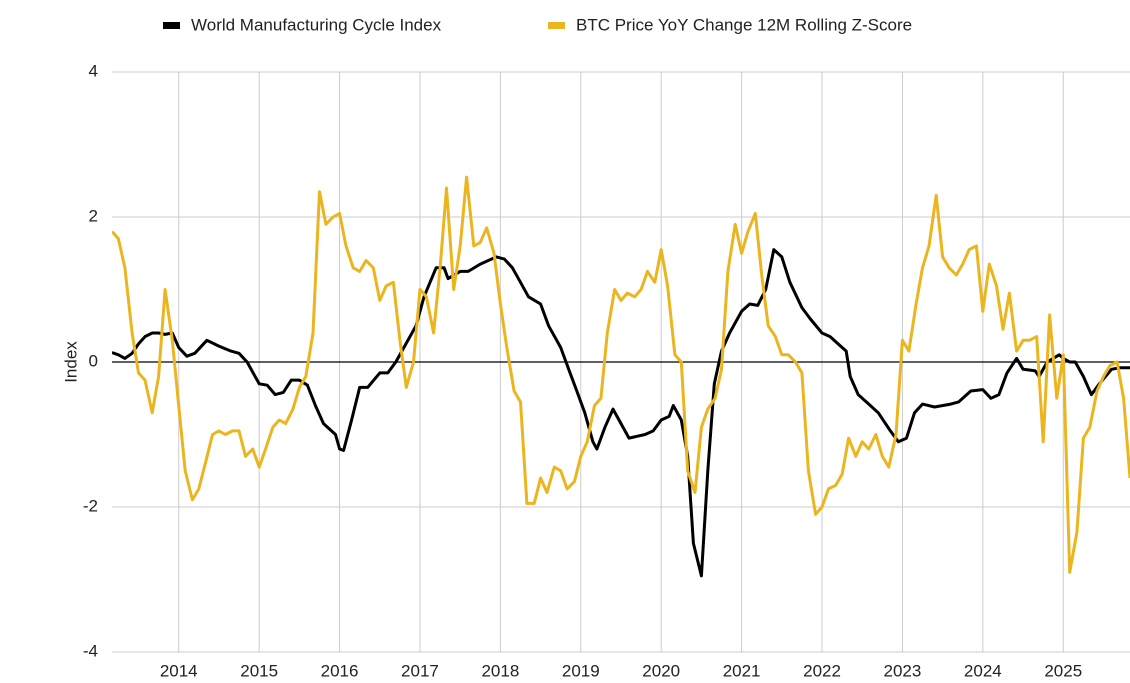 This screenshot has height=683, width=1130. Describe the element at coordinates (70, 362) in the screenshot. I see `y-axis-label: Index` at that location.